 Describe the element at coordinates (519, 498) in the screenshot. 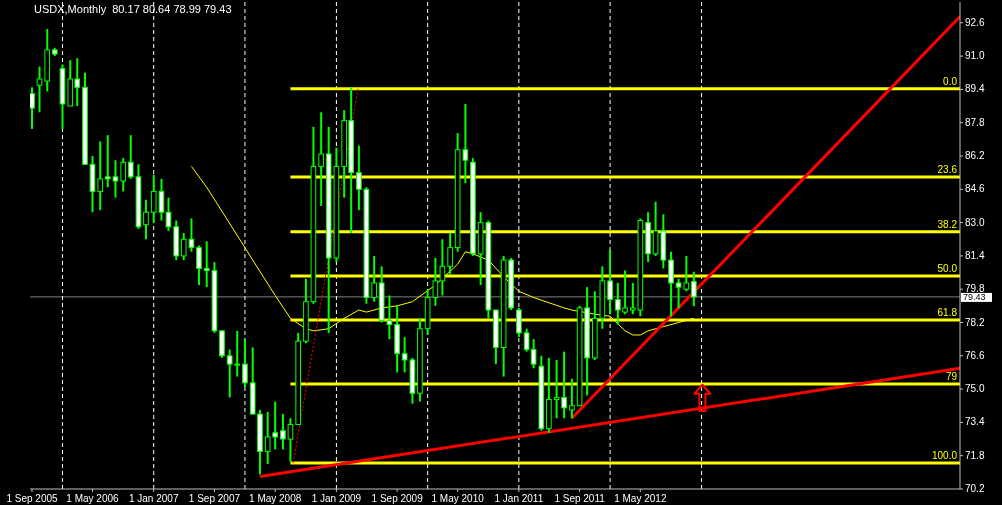

I see `x-tick-label: 1 Jan 2011` at that location.